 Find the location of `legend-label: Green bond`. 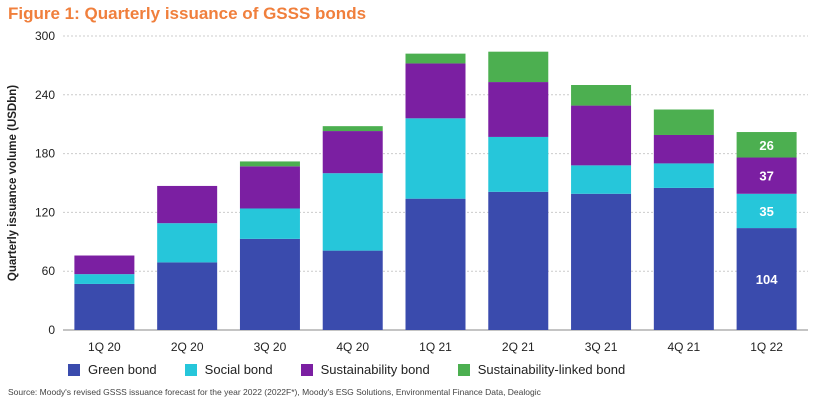

legend-label: Green bond is located at coordinates (122, 369).